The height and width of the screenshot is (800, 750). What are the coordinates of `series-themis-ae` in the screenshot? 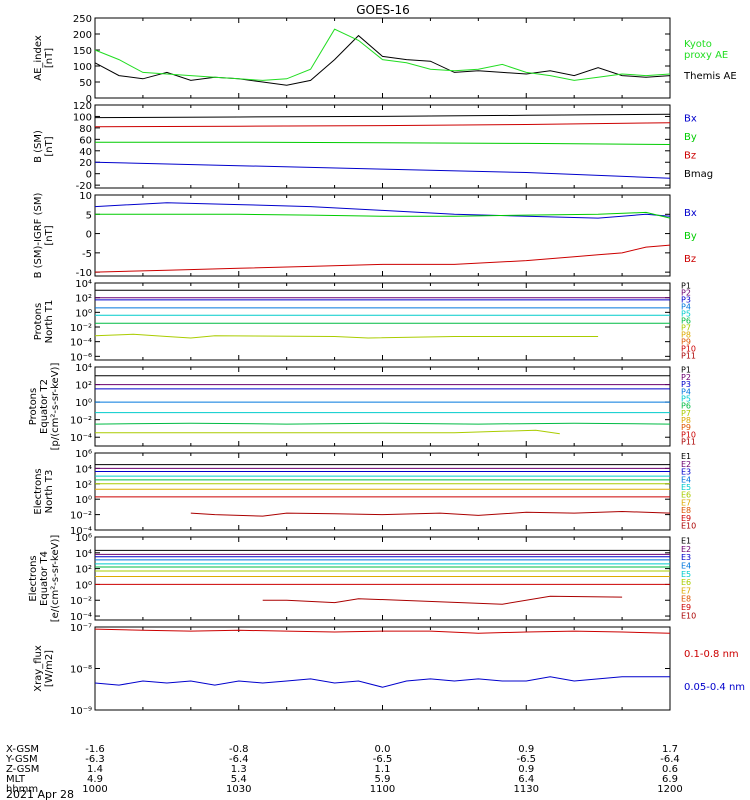 It's located at (382, 60).